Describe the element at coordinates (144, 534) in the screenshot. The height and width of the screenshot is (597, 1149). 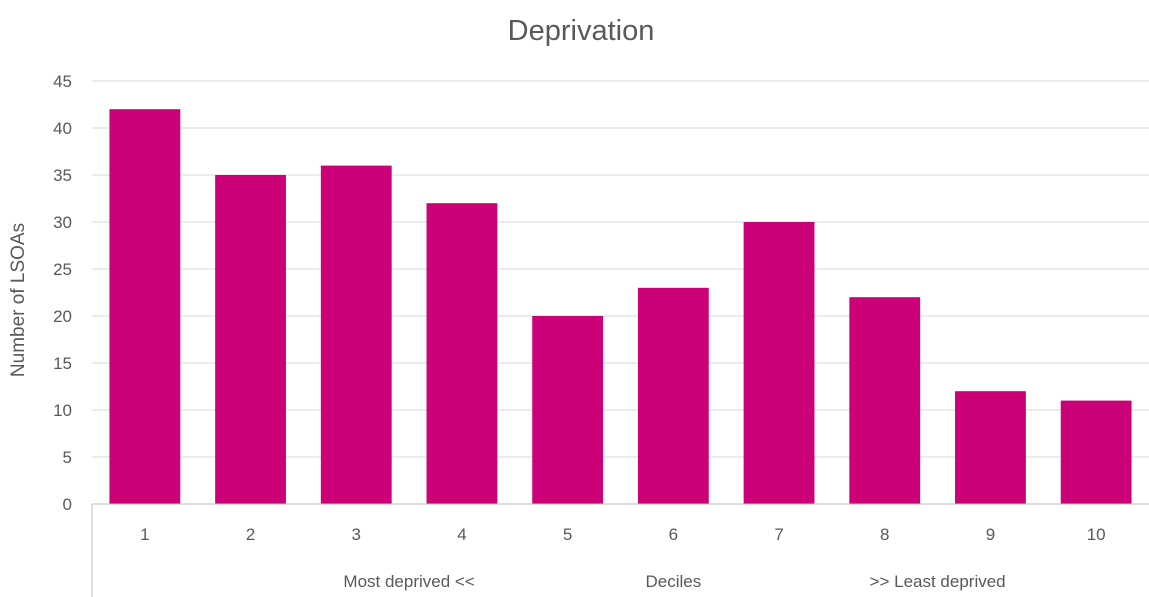
I see `x-tick-label: 1` at that location.